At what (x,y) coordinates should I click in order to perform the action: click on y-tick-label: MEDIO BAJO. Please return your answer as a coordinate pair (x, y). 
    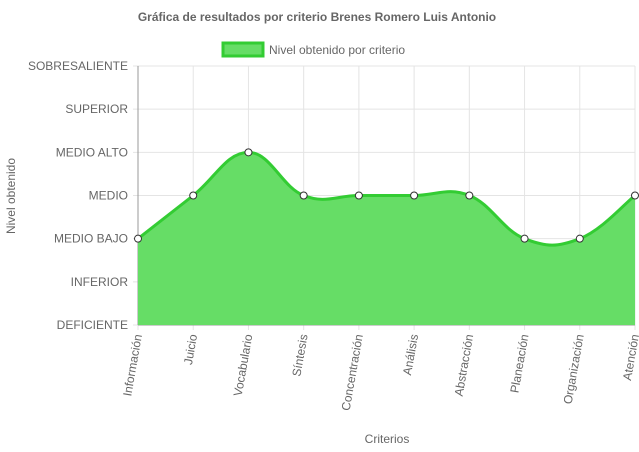
    Looking at the image, I should click on (91, 239).